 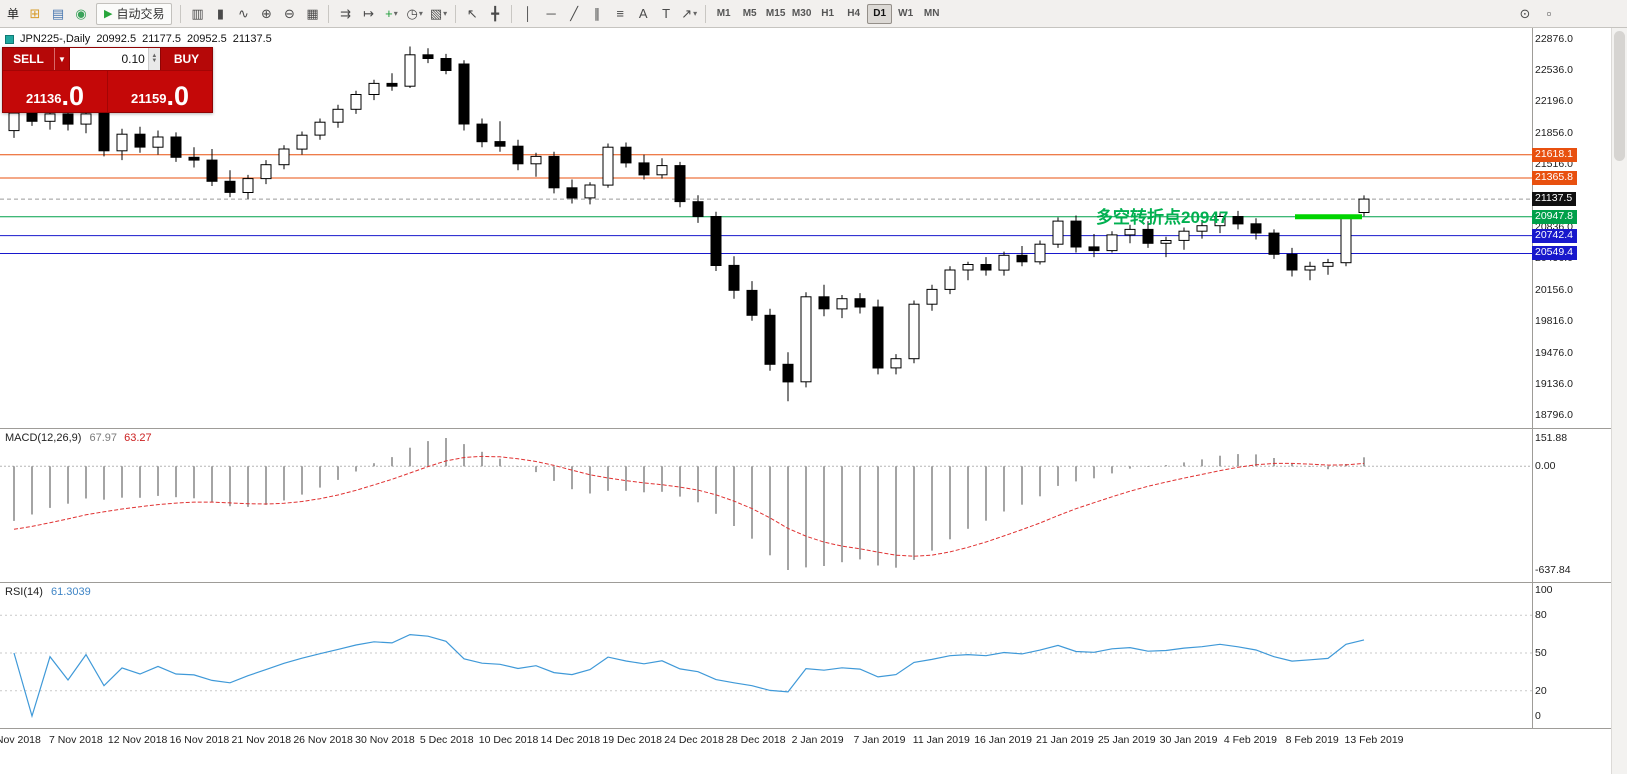 I want to click on candlestick-button: ▮, so click(x=220, y=14).